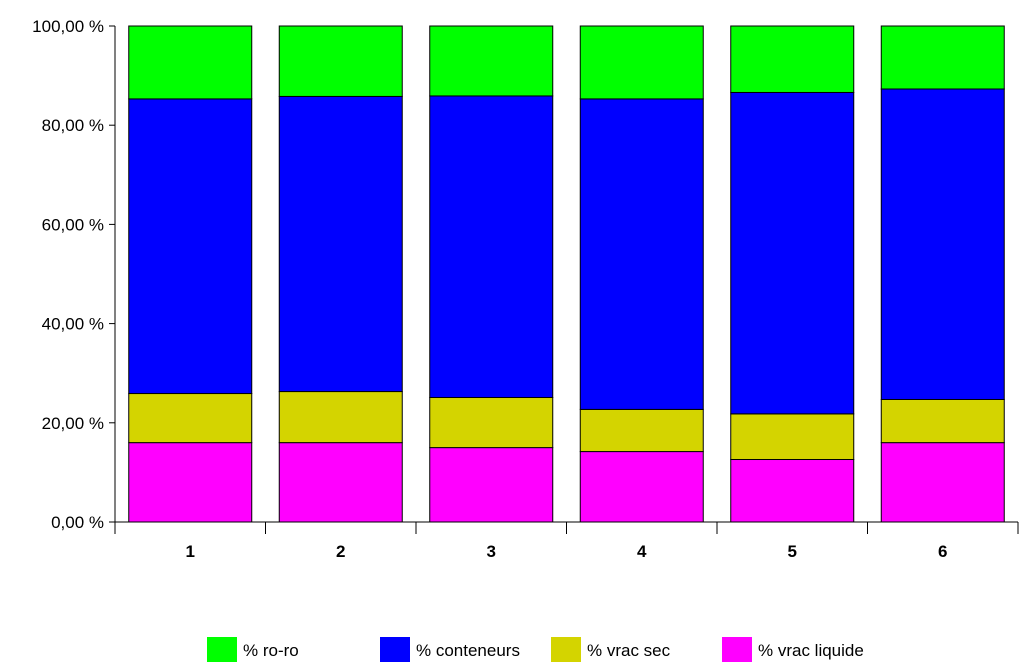  What do you see at coordinates (77, 522) in the screenshot?
I see `y-tick-label: 0,00 %` at bounding box center [77, 522].